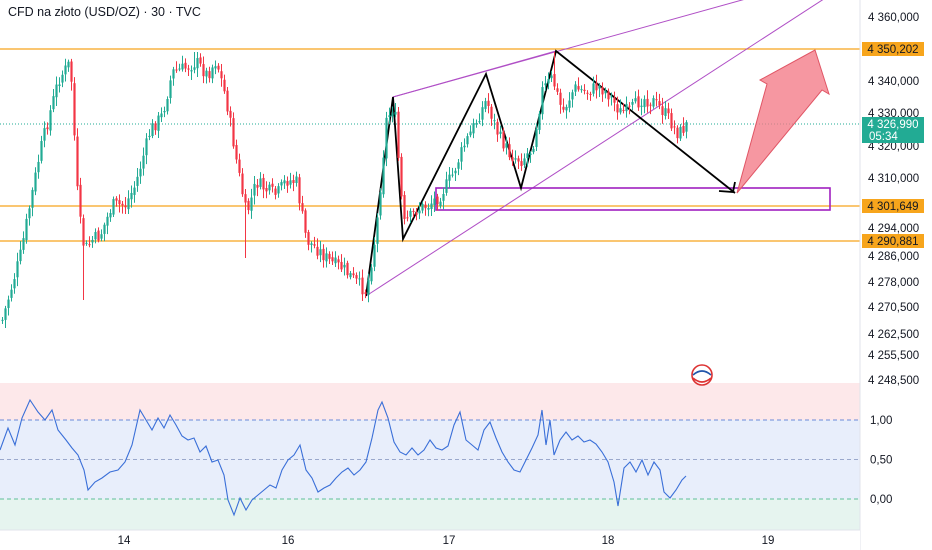 This screenshot has height=550, width=932. What do you see at coordinates (892, 125) in the screenshot?
I see `last-price-tag-text: 4 326,990` at bounding box center [892, 125].